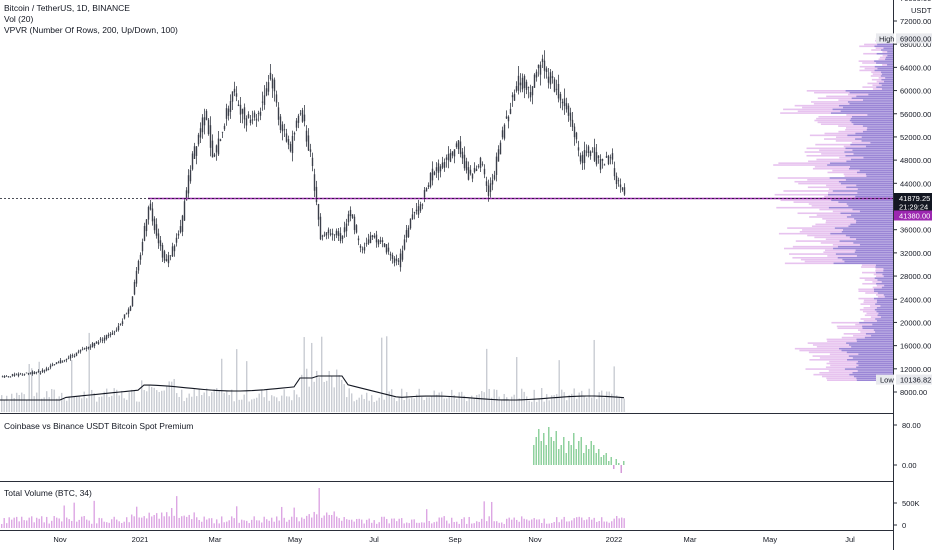 The height and width of the screenshot is (555, 932). What do you see at coordinates (913, 202) in the screenshot?
I see `last-price-tag` at bounding box center [913, 202].